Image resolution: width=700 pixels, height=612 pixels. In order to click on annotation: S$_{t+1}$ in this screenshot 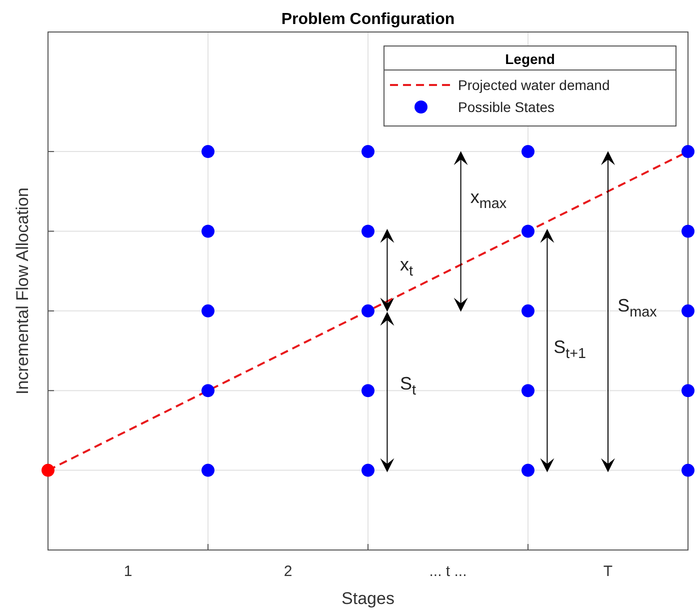, I will do `click(570, 349)`.